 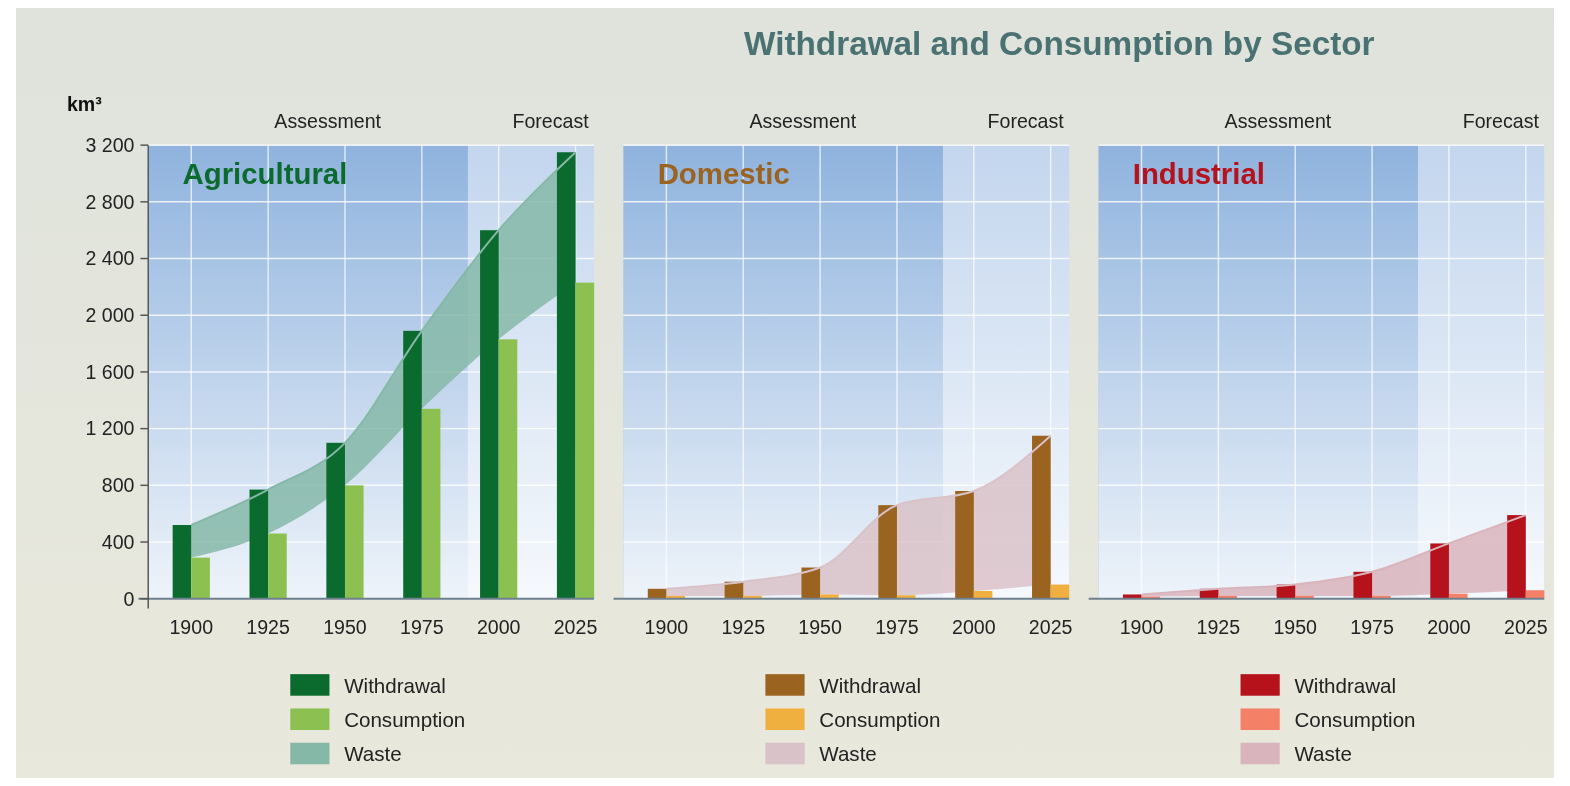 I want to click on chart-subtitle: Agricultural, so click(x=265, y=174).